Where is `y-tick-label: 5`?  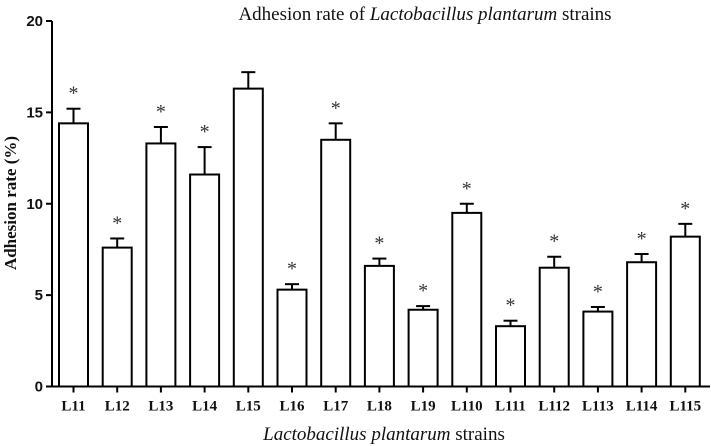 y-tick-label: 5 is located at coordinates (39, 295).